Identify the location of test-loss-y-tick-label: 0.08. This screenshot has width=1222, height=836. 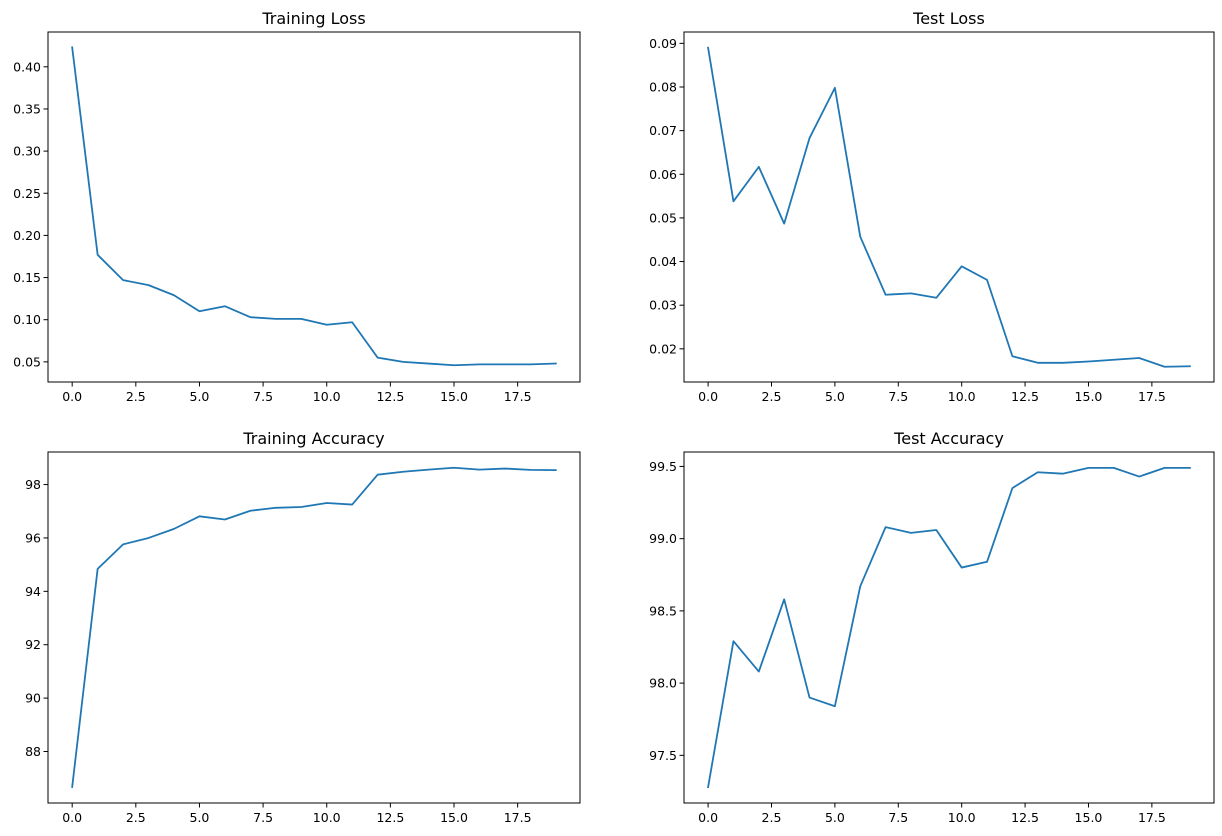
(663, 86).